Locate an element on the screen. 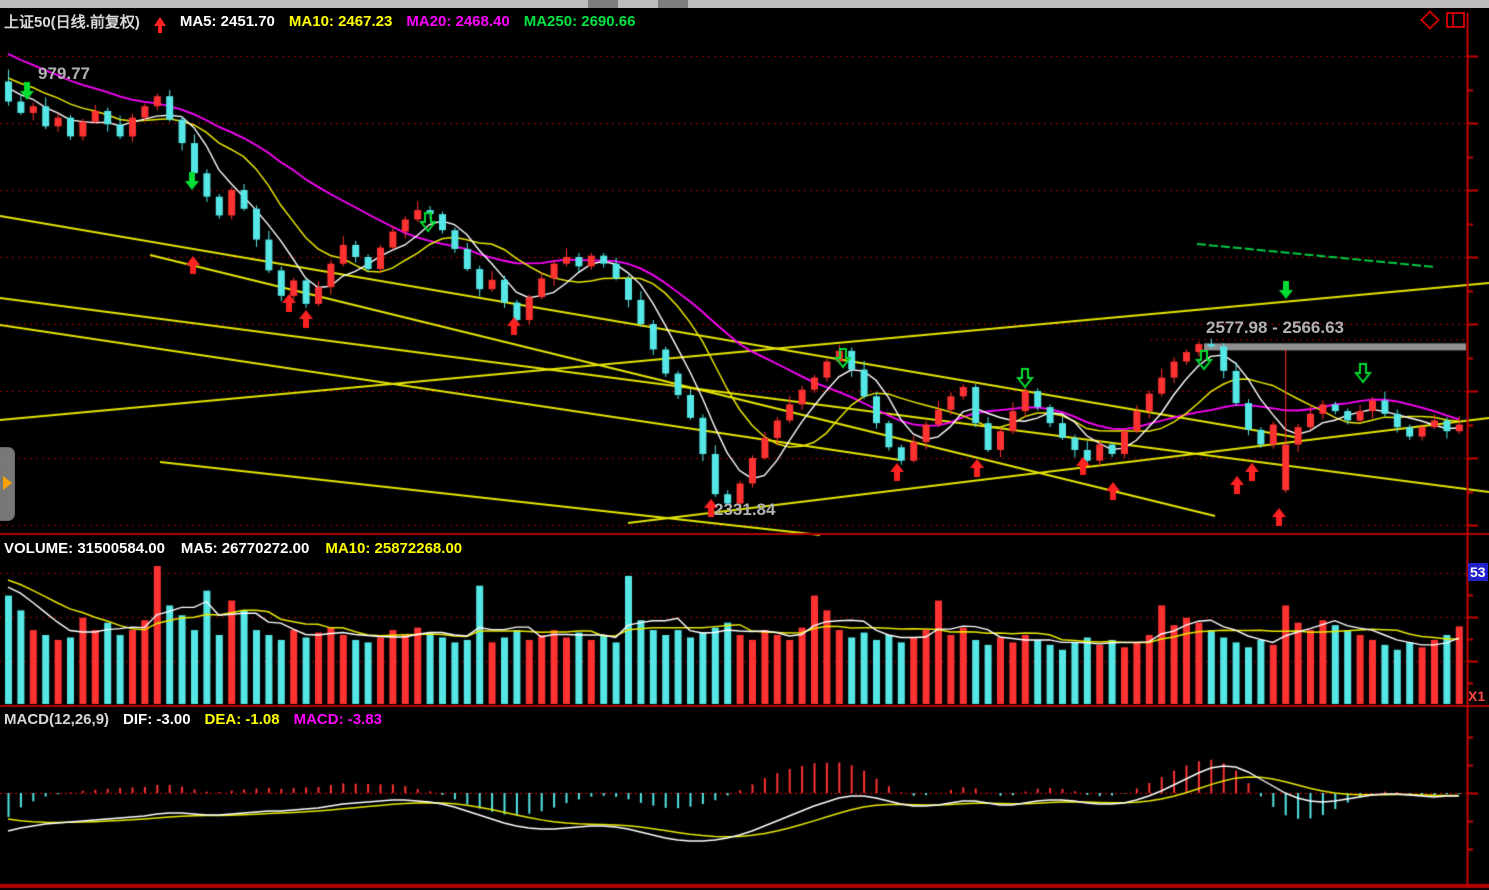 The image size is (1489, 890). ma250-value: MA250: 2690.66 is located at coordinates (579, 21).